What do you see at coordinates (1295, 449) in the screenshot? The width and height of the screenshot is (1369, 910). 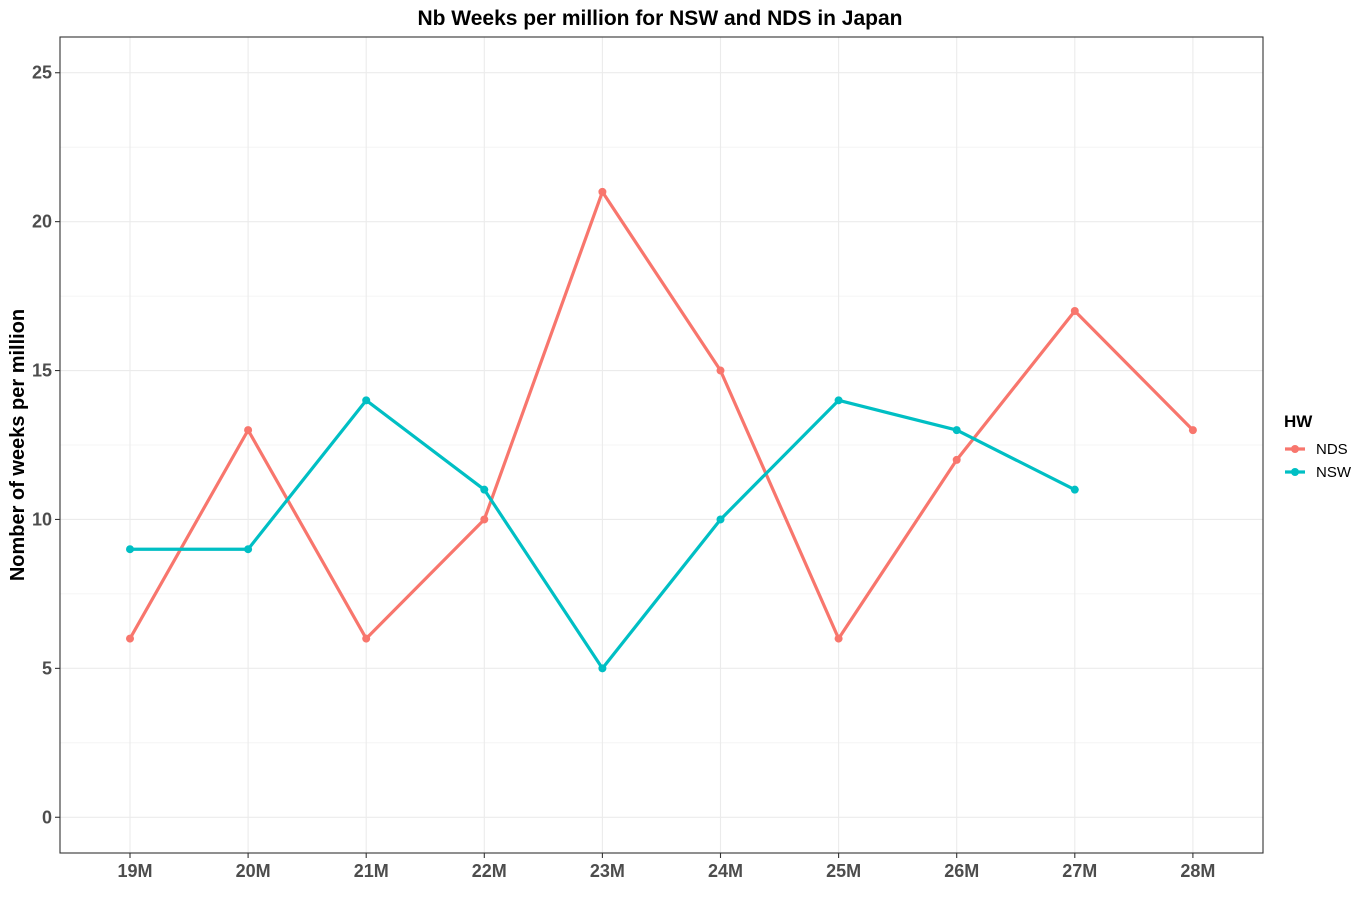 I see `legend-key-point-nds` at bounding box center [1295, 449].